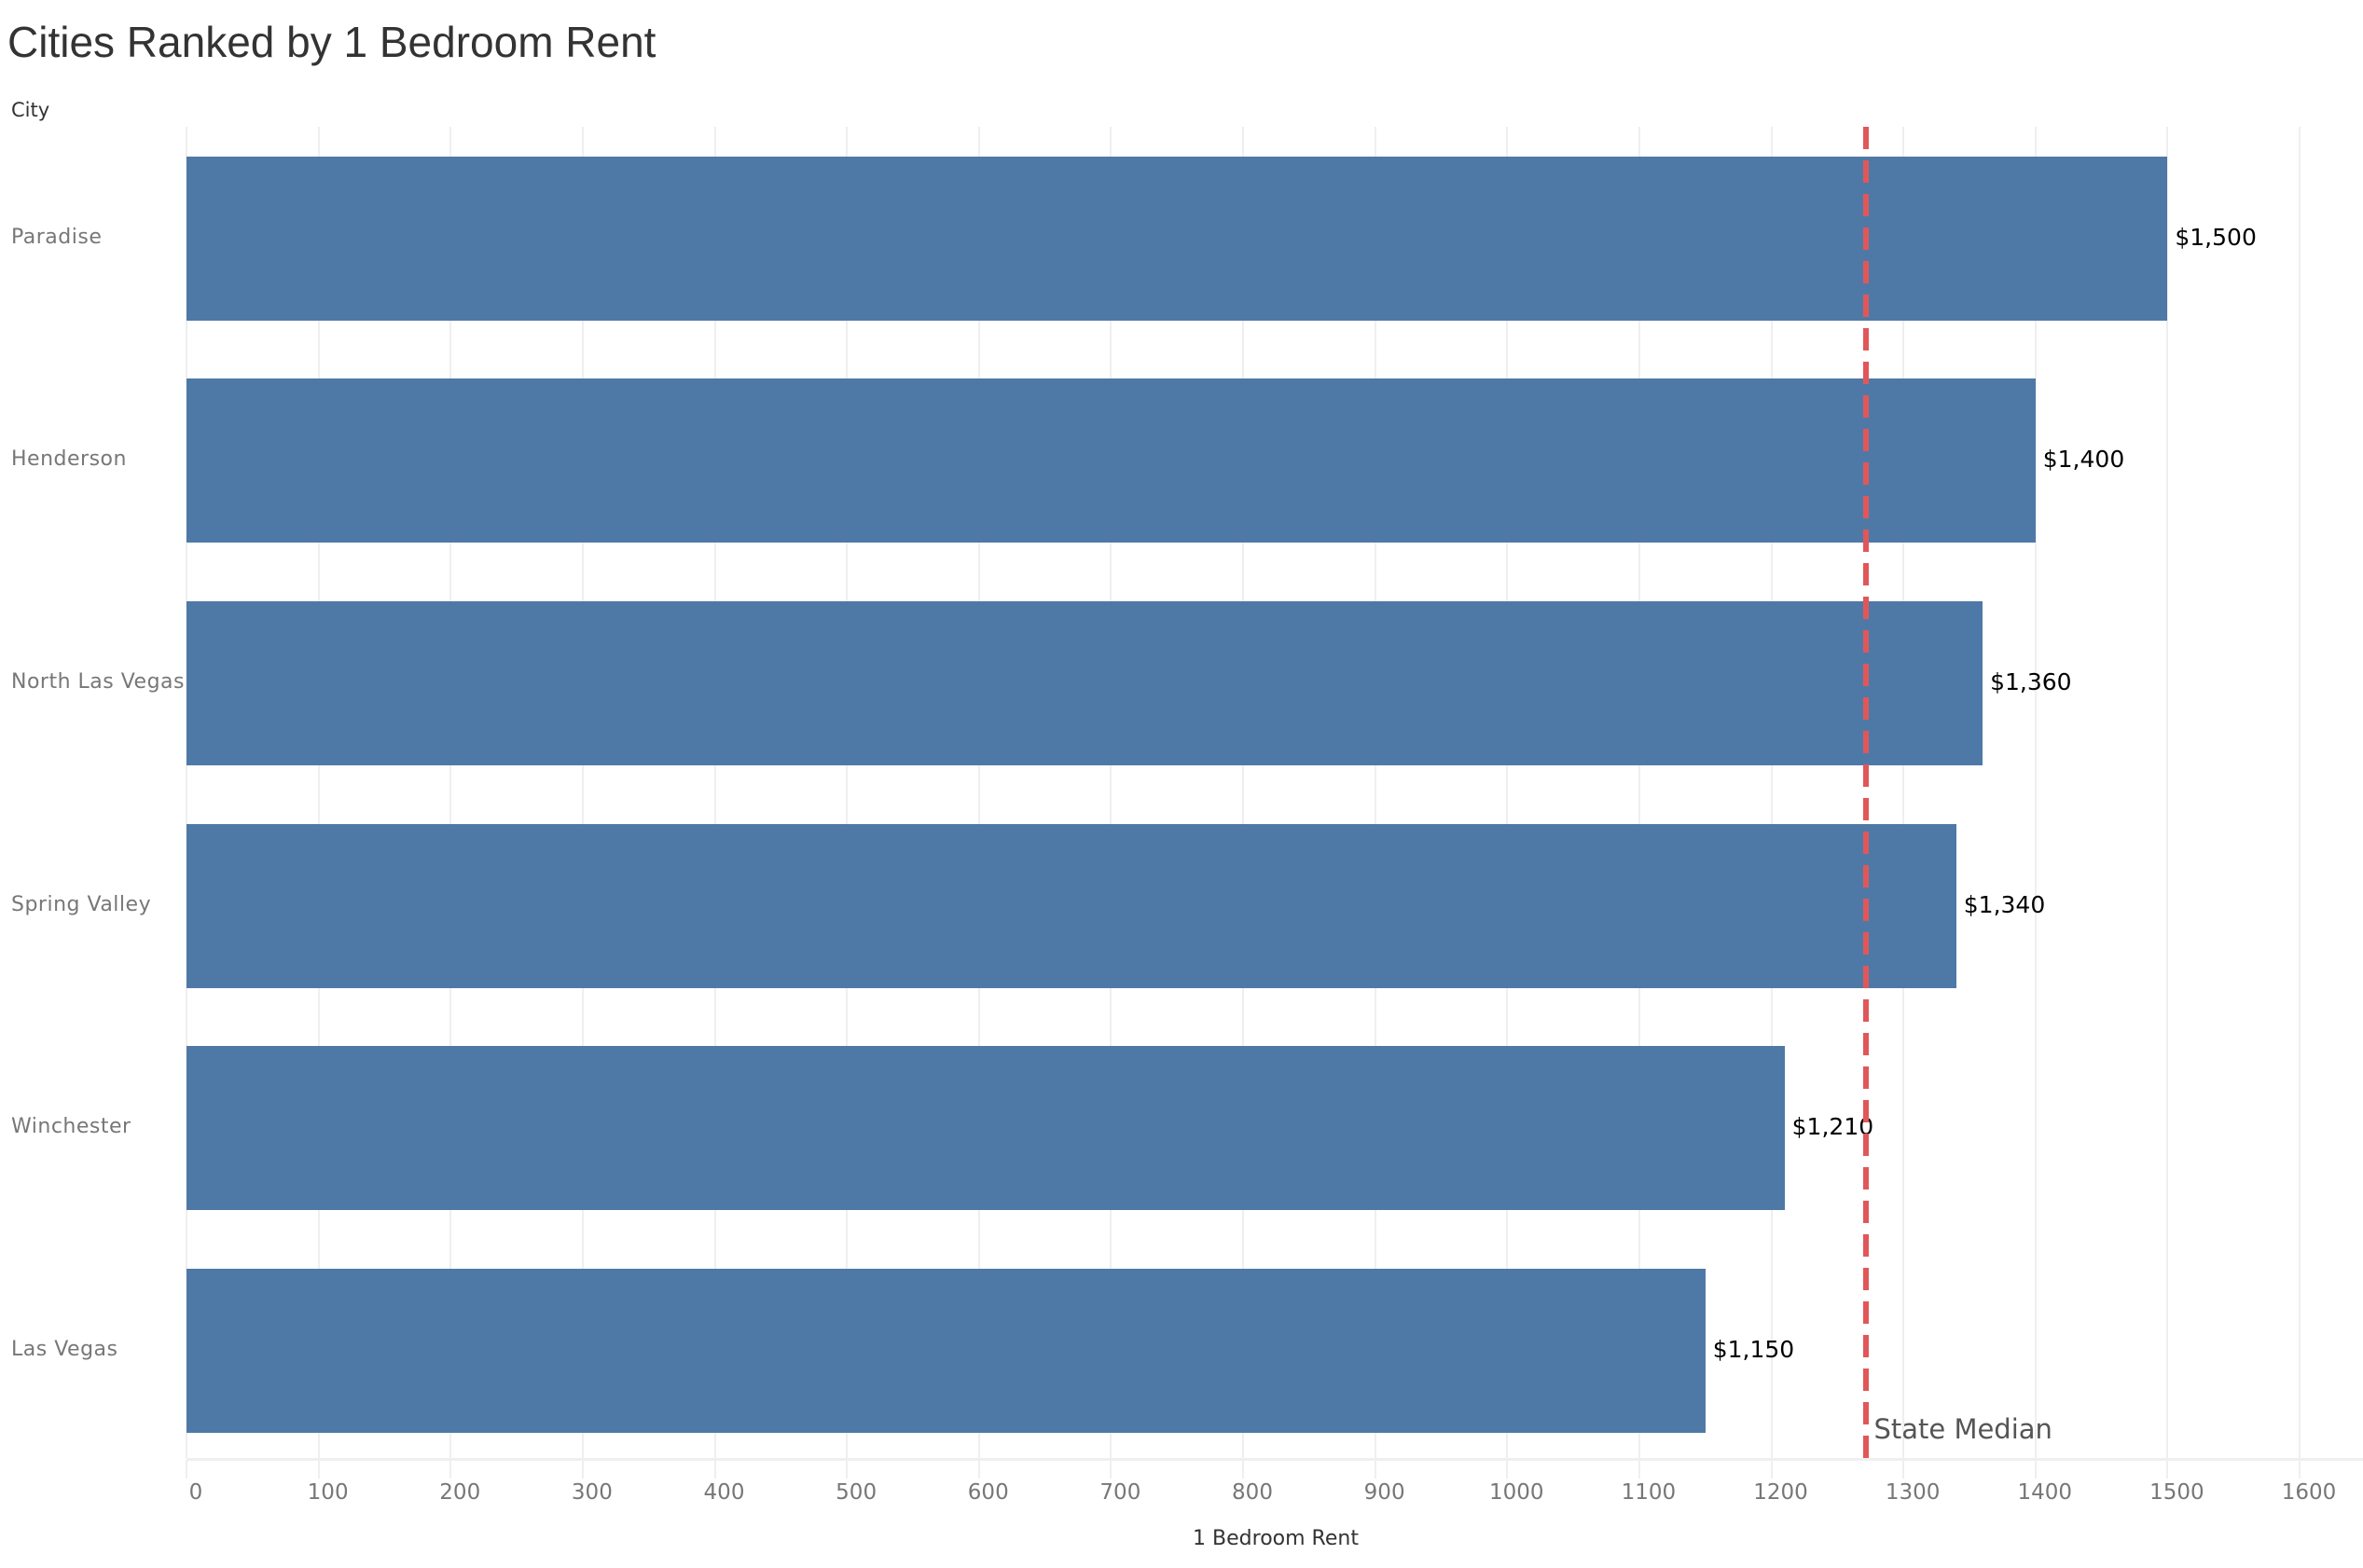  What do you see at coordinates (988, 1492) in the screenshot?
I see `x-tick-label: 600` at bounding box center [988, 1492].